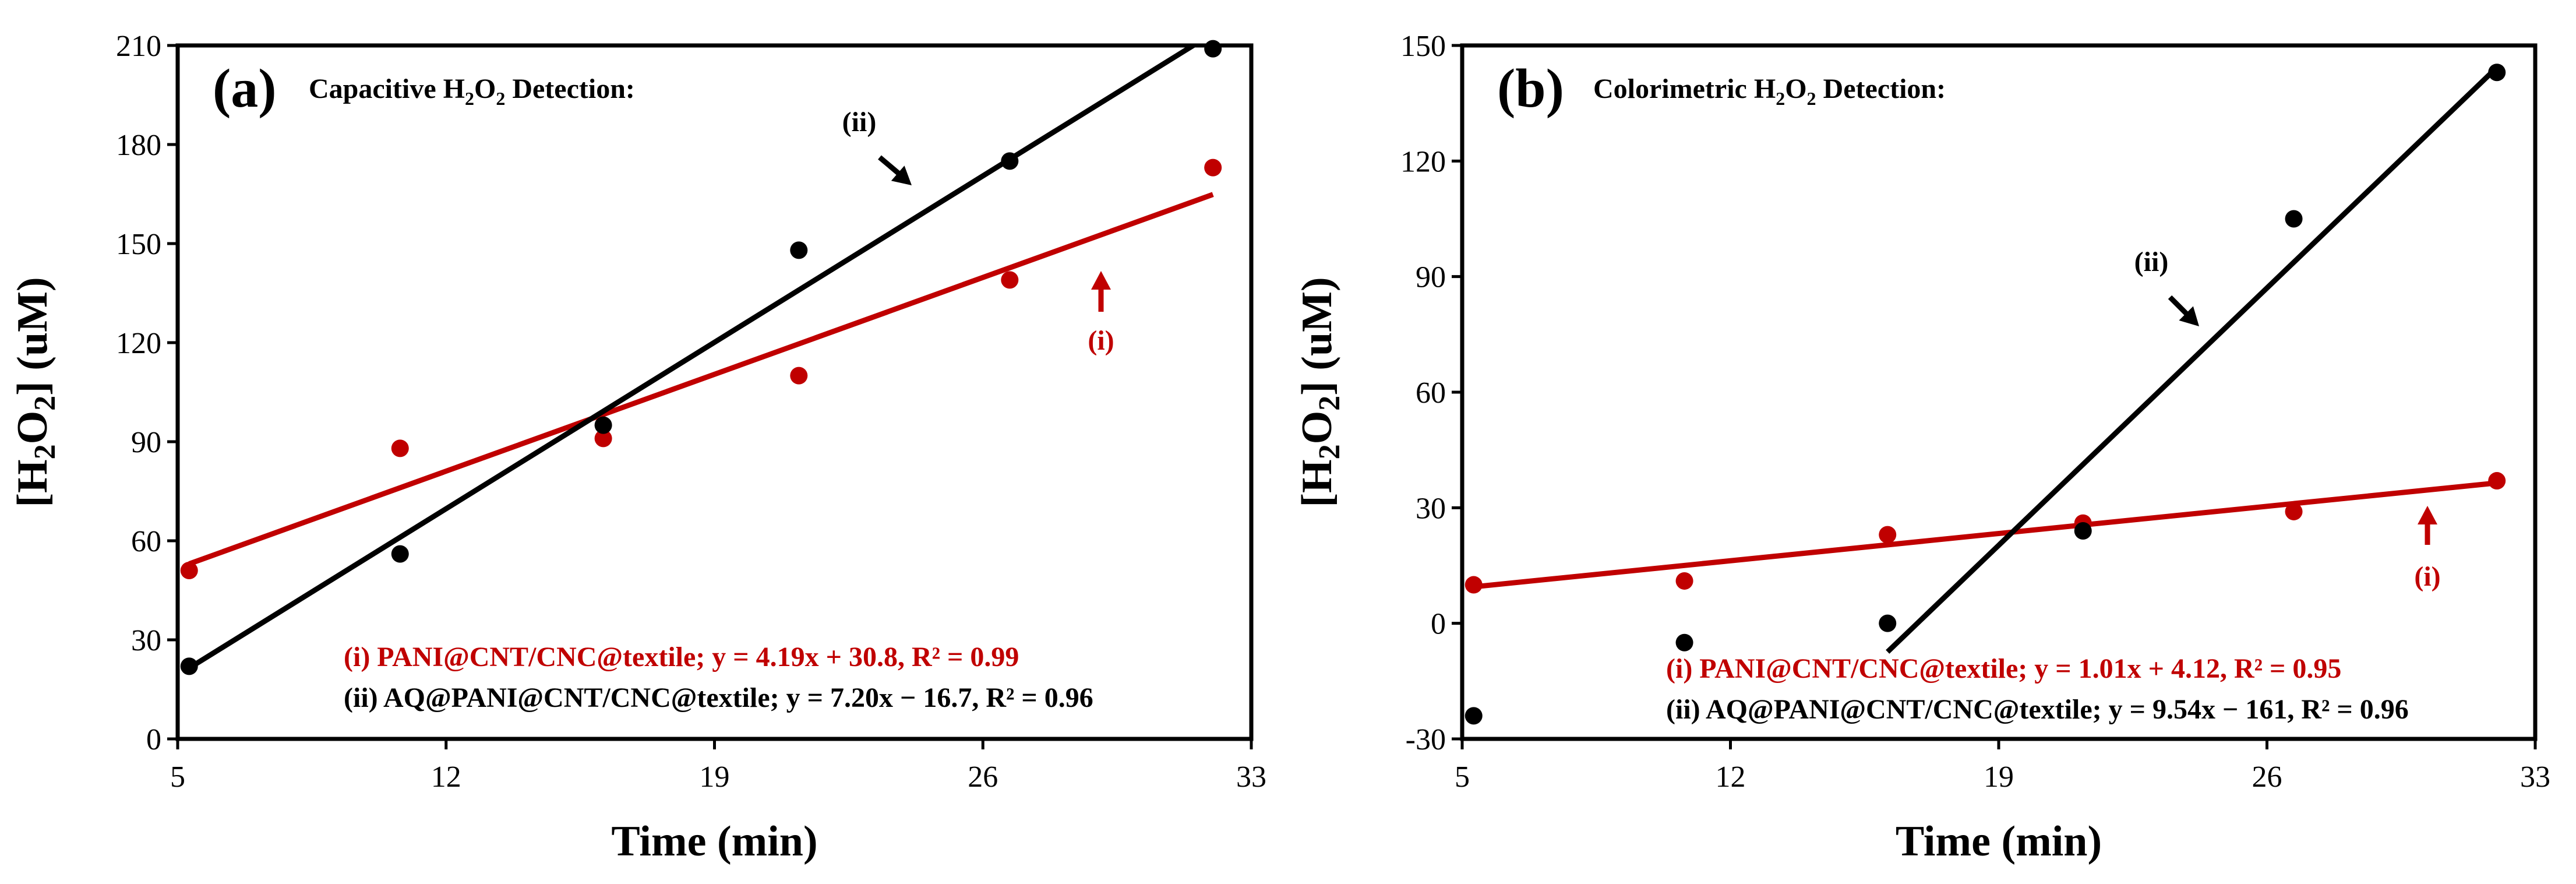  What do you see at coordinates (1531, 88) in the screenshot?
I see `panel-label: (b)` at bounding box center [1531, 88].